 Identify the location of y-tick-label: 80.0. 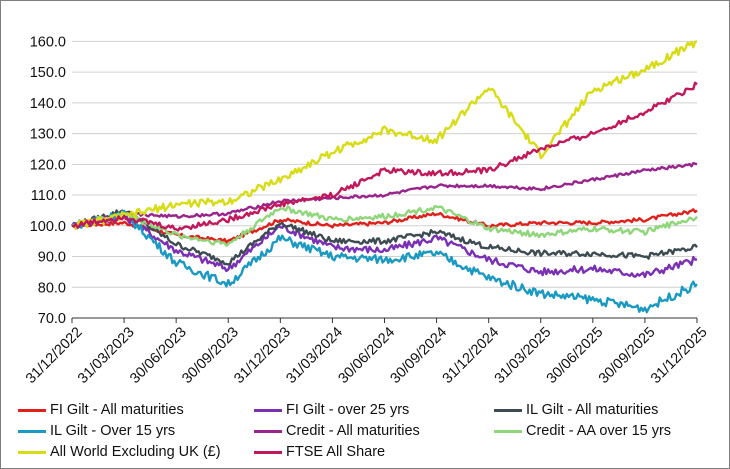
(52, 288).